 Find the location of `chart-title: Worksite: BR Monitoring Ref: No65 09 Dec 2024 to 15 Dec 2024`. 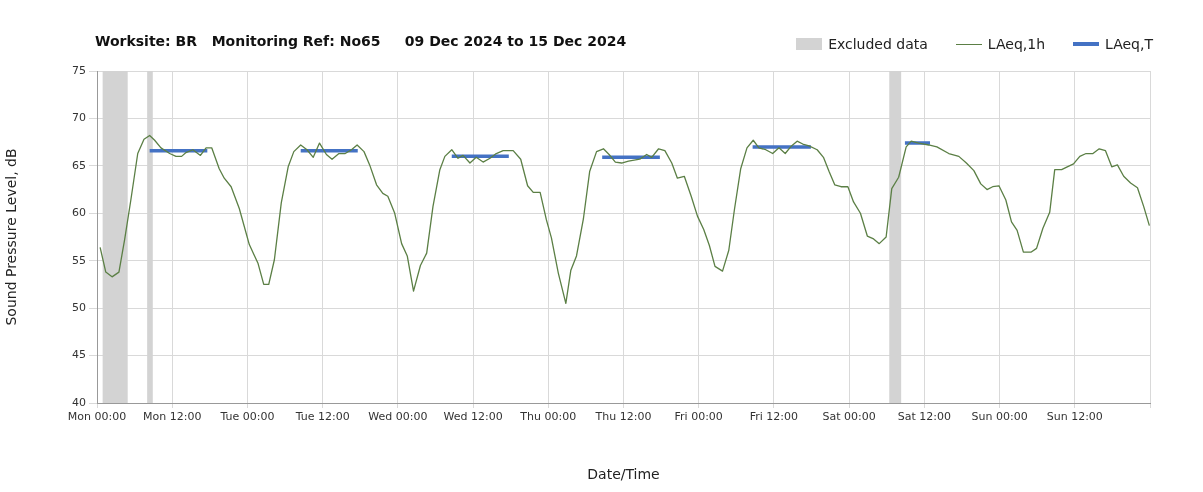

chart-title: Worksite: BR Monitoring Ref: No65 09 Dec 2024 to 15 Dec 2024 is located at coordinates (361, 41).